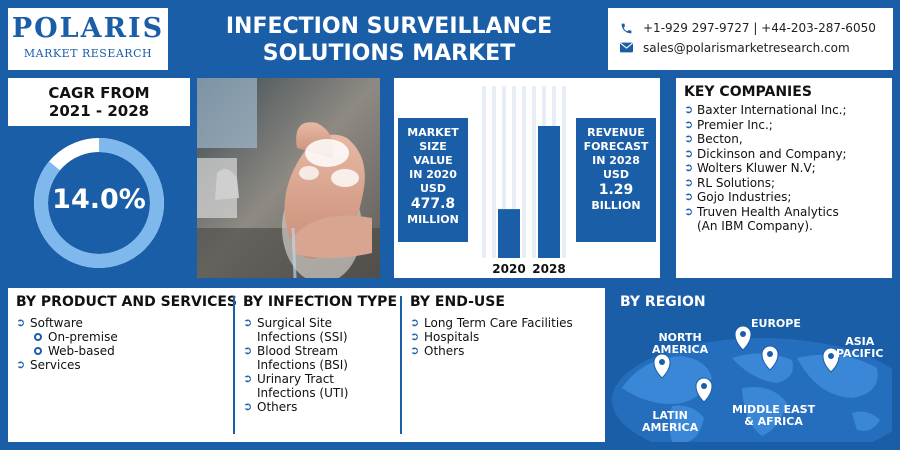 The image size is (900, 450). I want to click on label-north-america: NORTH AMERICA, so click(680, 344).